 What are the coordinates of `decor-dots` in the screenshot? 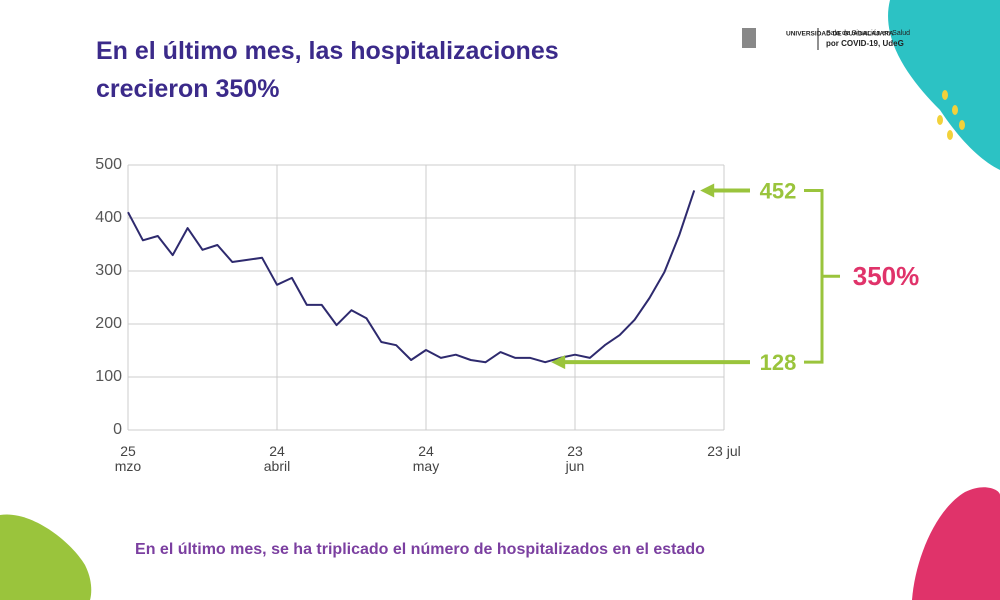 It's located at (951, 115).